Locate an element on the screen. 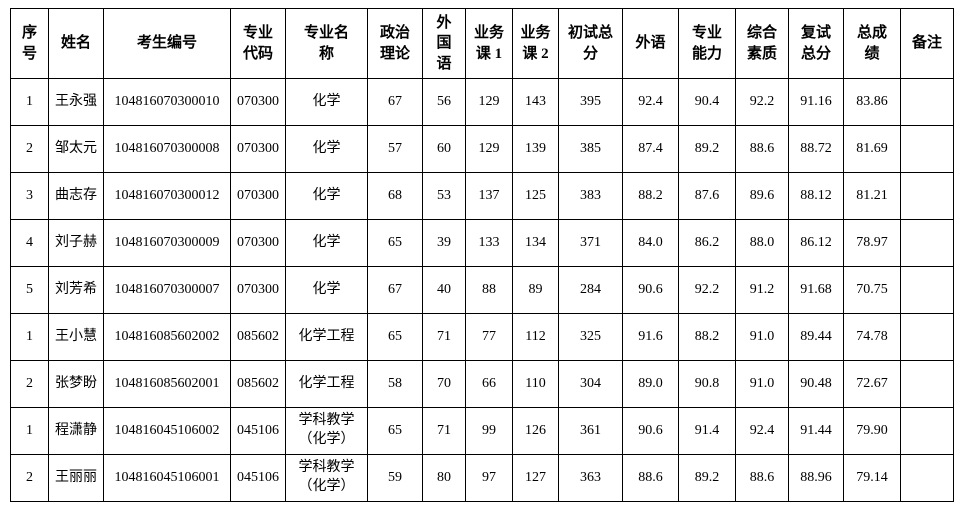 The width and height of the screenshot is (965, 509). cell-yewuke1: 97 is located at coordinates (489, 478).